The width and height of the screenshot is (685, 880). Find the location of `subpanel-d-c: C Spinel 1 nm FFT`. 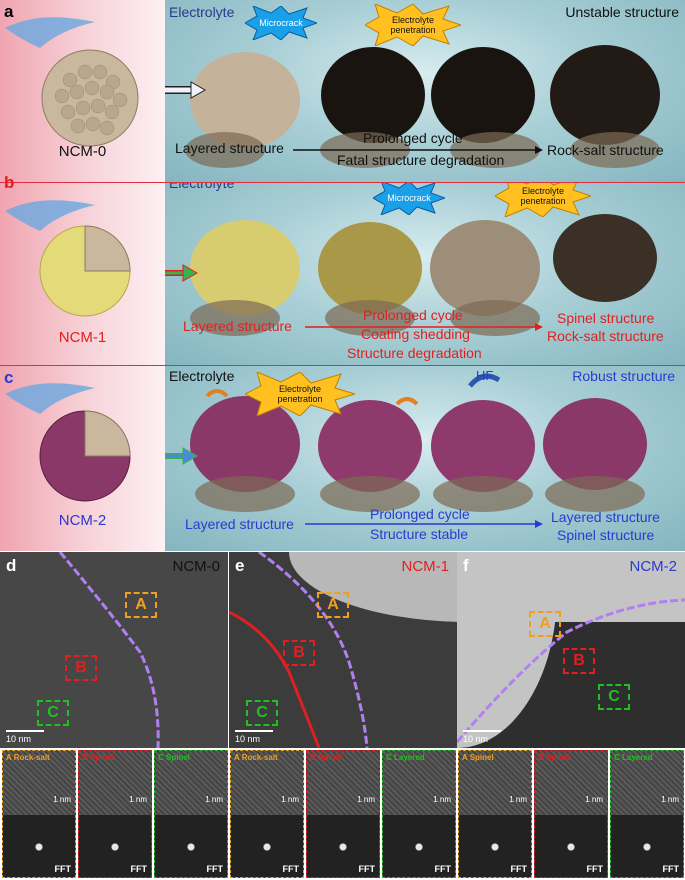

subpanel-d-c: C Spinel 1 nm FFT is located at coordinates (191, 814).